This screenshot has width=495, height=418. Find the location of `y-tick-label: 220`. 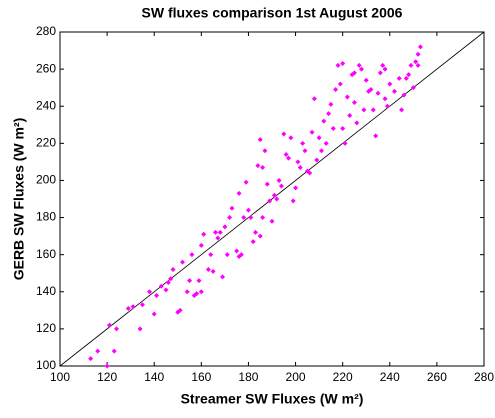

y-tick-label: 220 is located at coordinates (46, 143).